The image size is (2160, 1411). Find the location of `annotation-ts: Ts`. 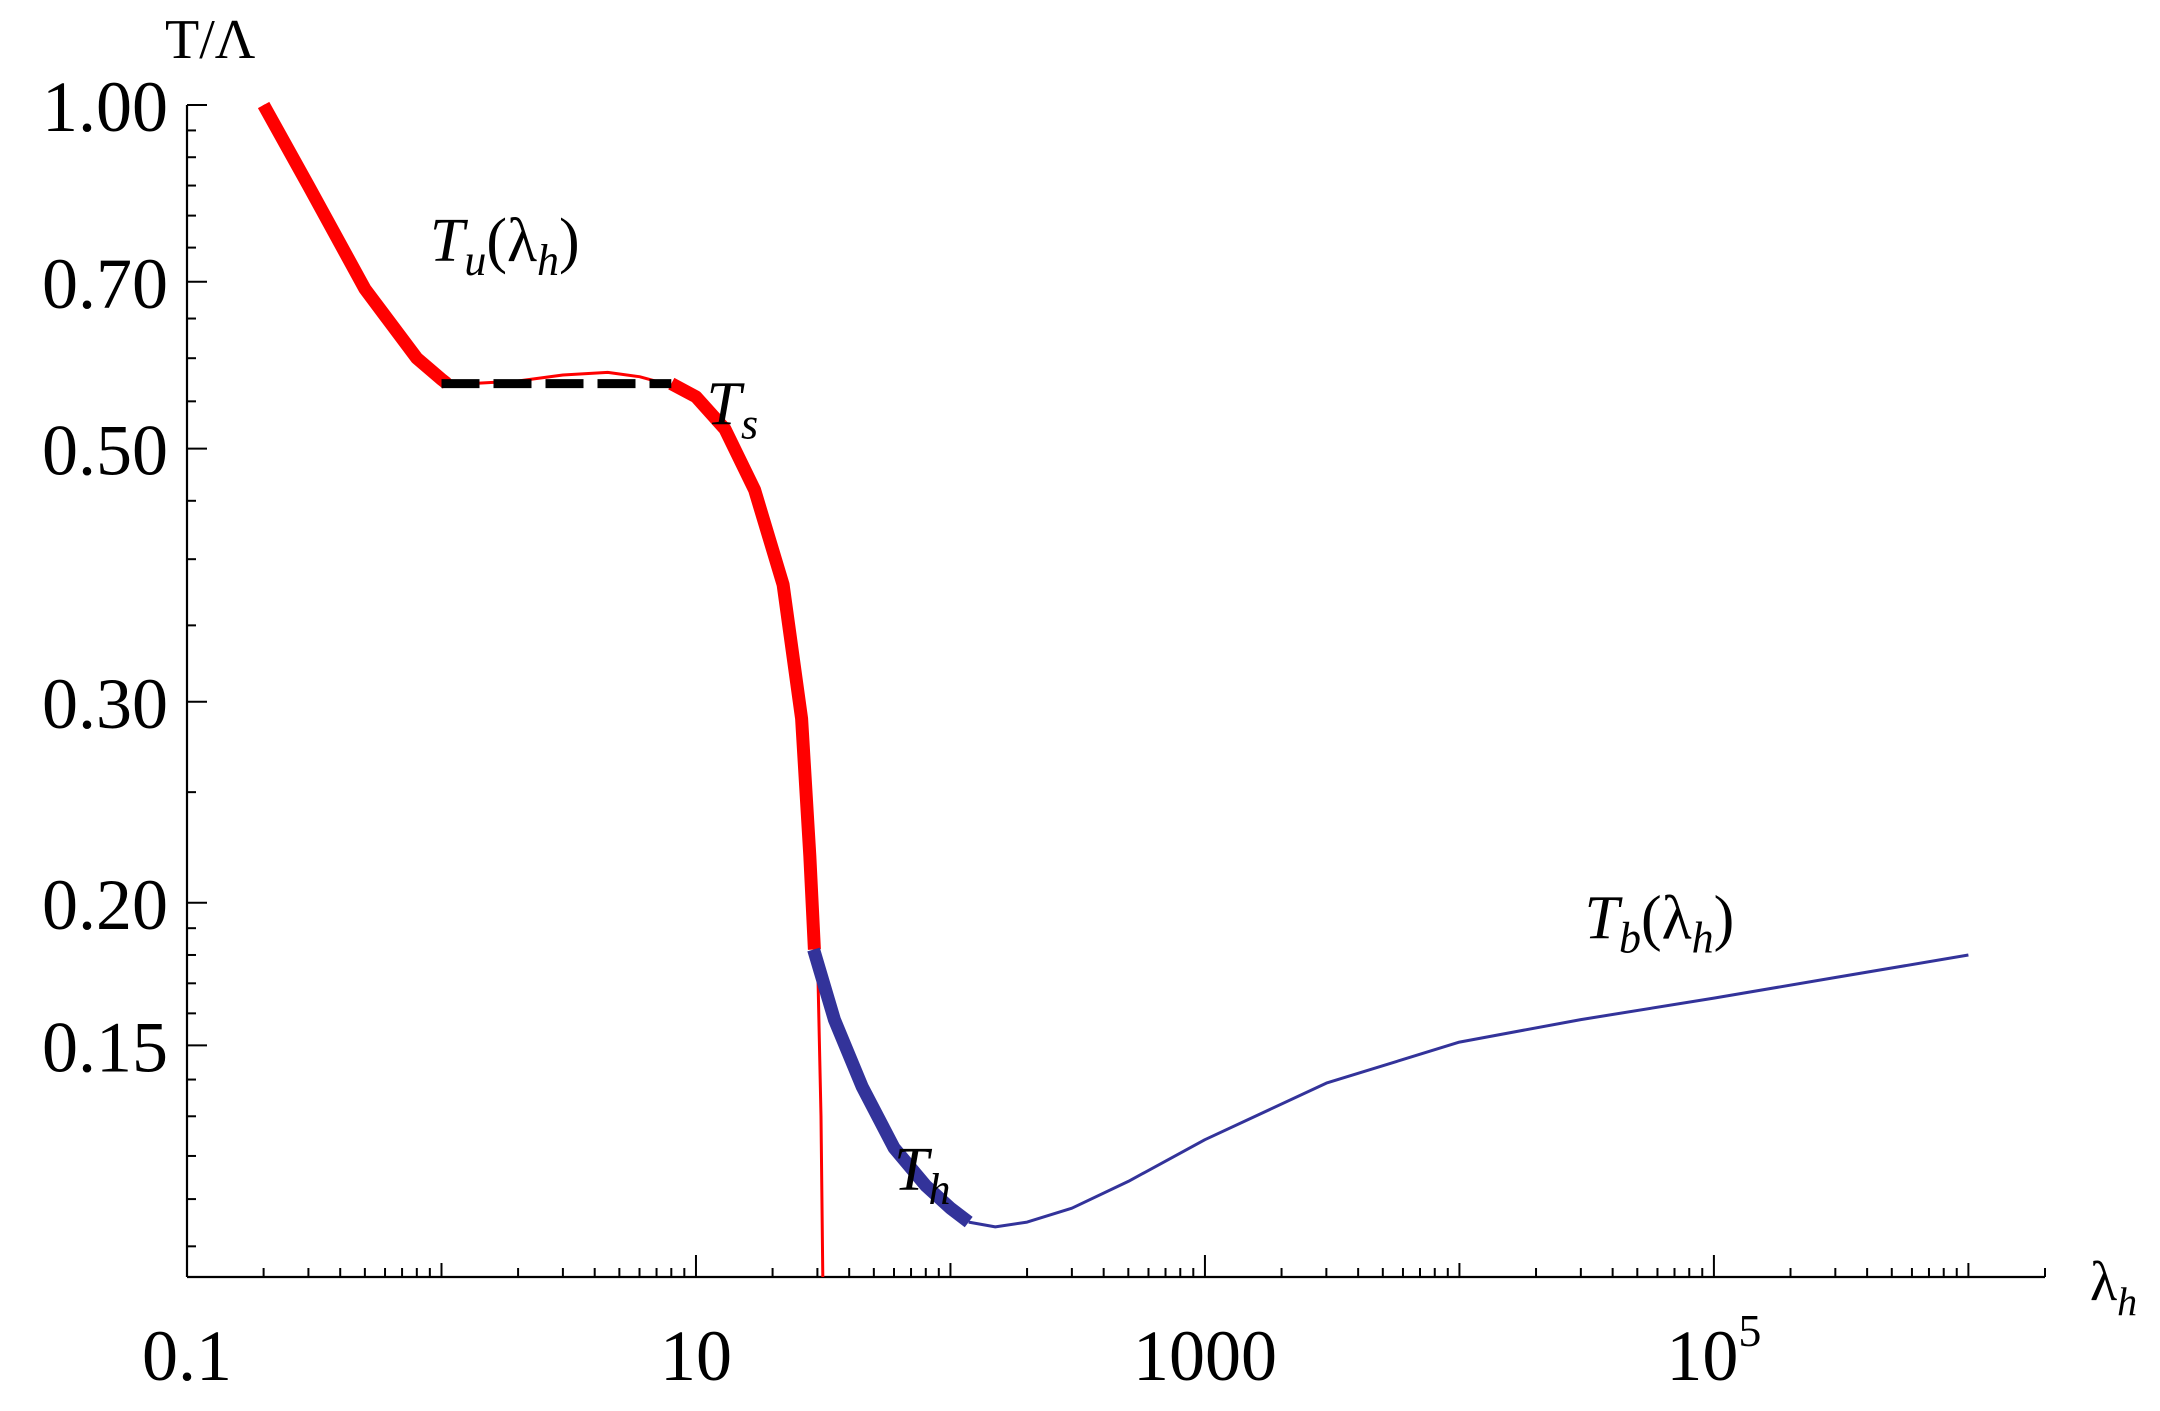

annotation-ts: Ts is located at coordinates (733, 409).